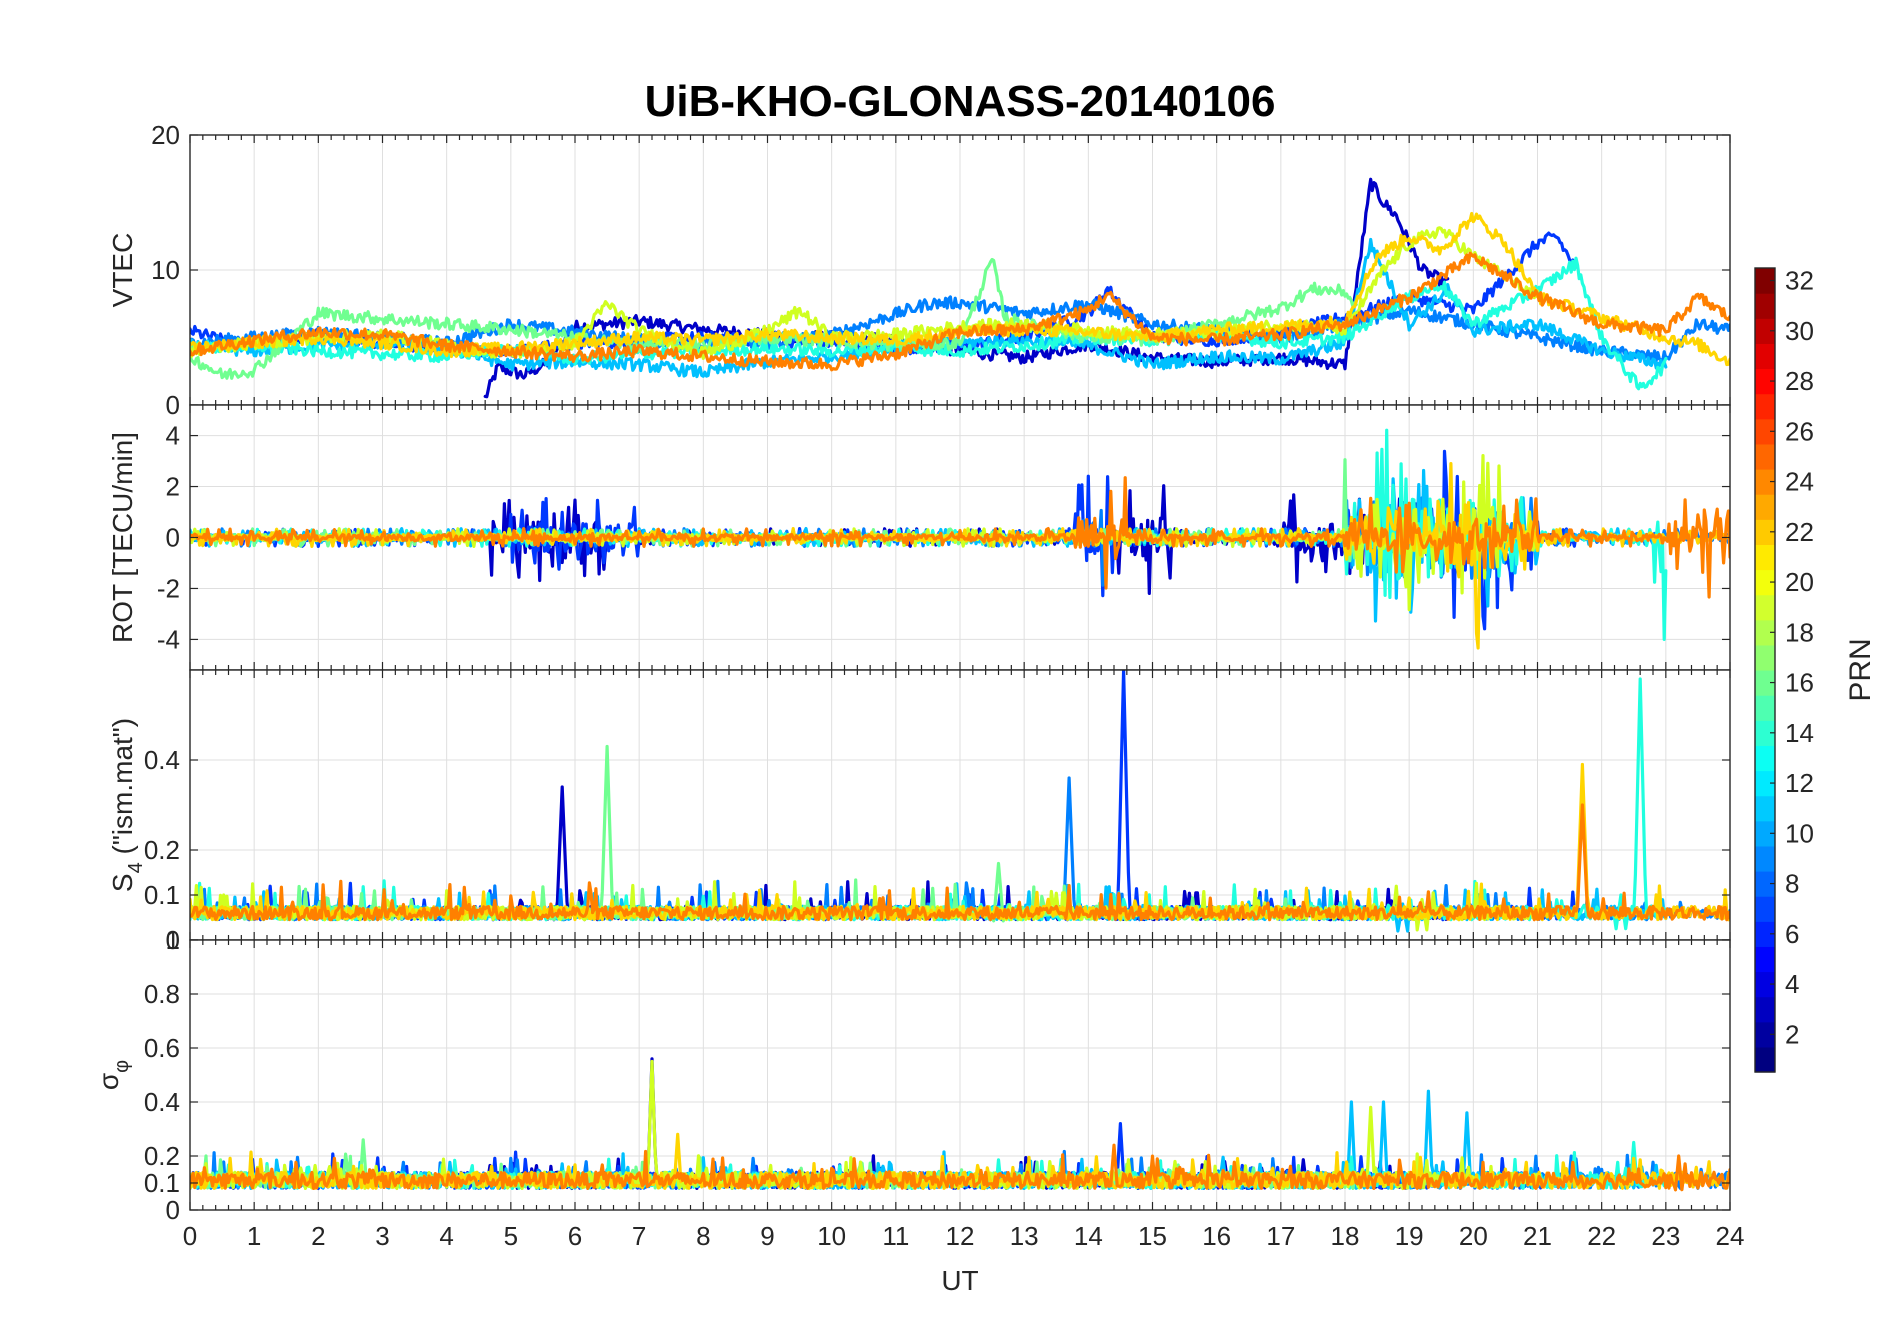 The image size is (1902, 1330). What do you see at coordinates (168, 588) in the screenshot?
I see `y-tick-label: -2` at bounding box center [168, 588].